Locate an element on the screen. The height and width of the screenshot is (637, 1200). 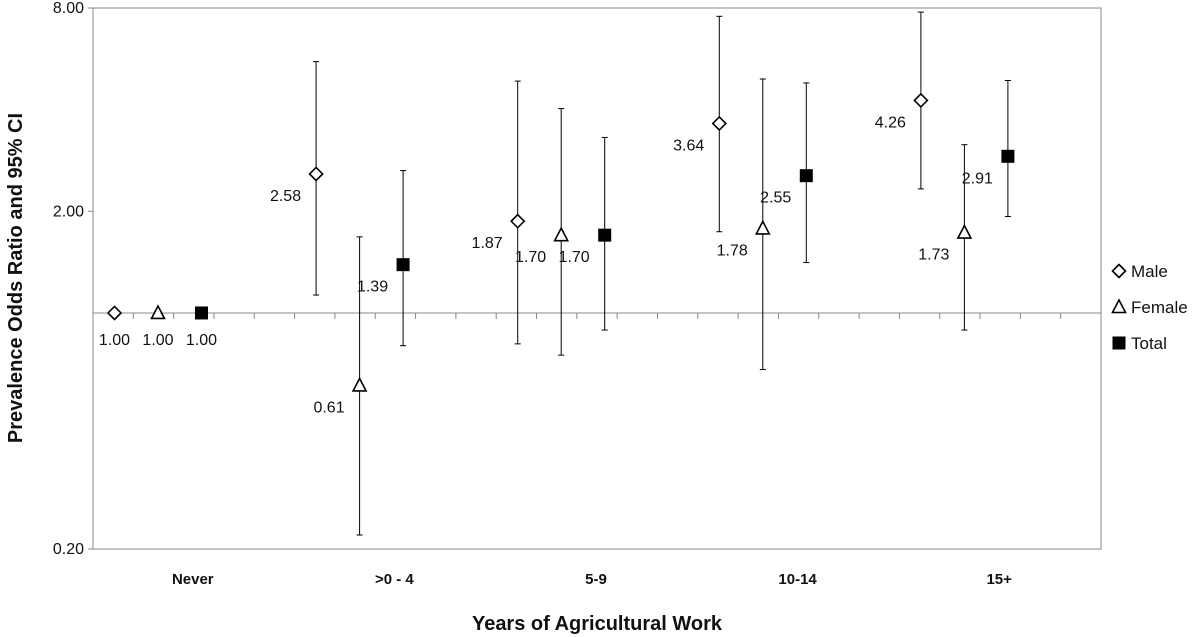
data-label: 1.87 is located at coordinates (487, 243).